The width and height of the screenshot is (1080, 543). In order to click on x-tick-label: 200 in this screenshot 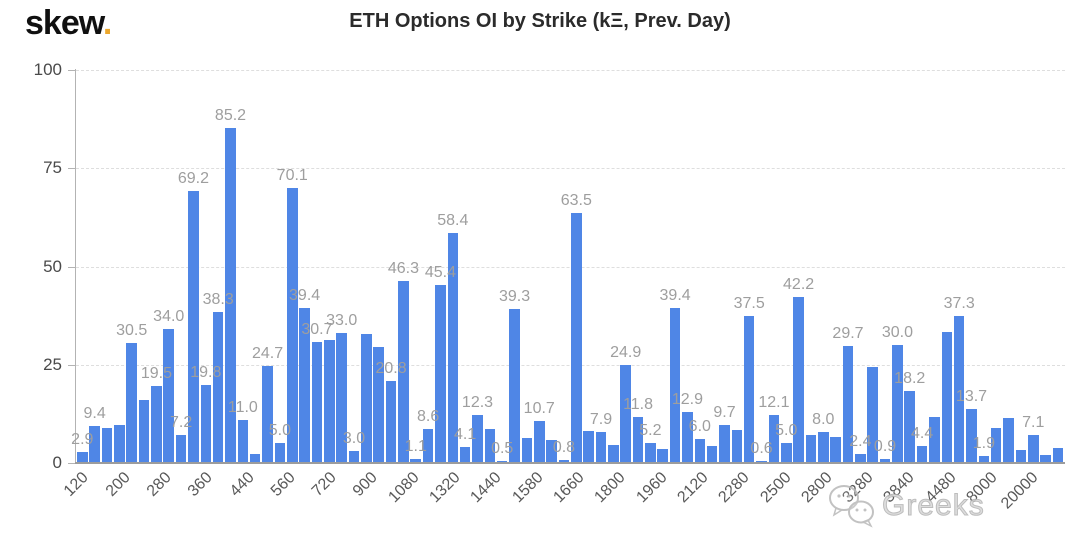, I will do `click(118, 484)`.